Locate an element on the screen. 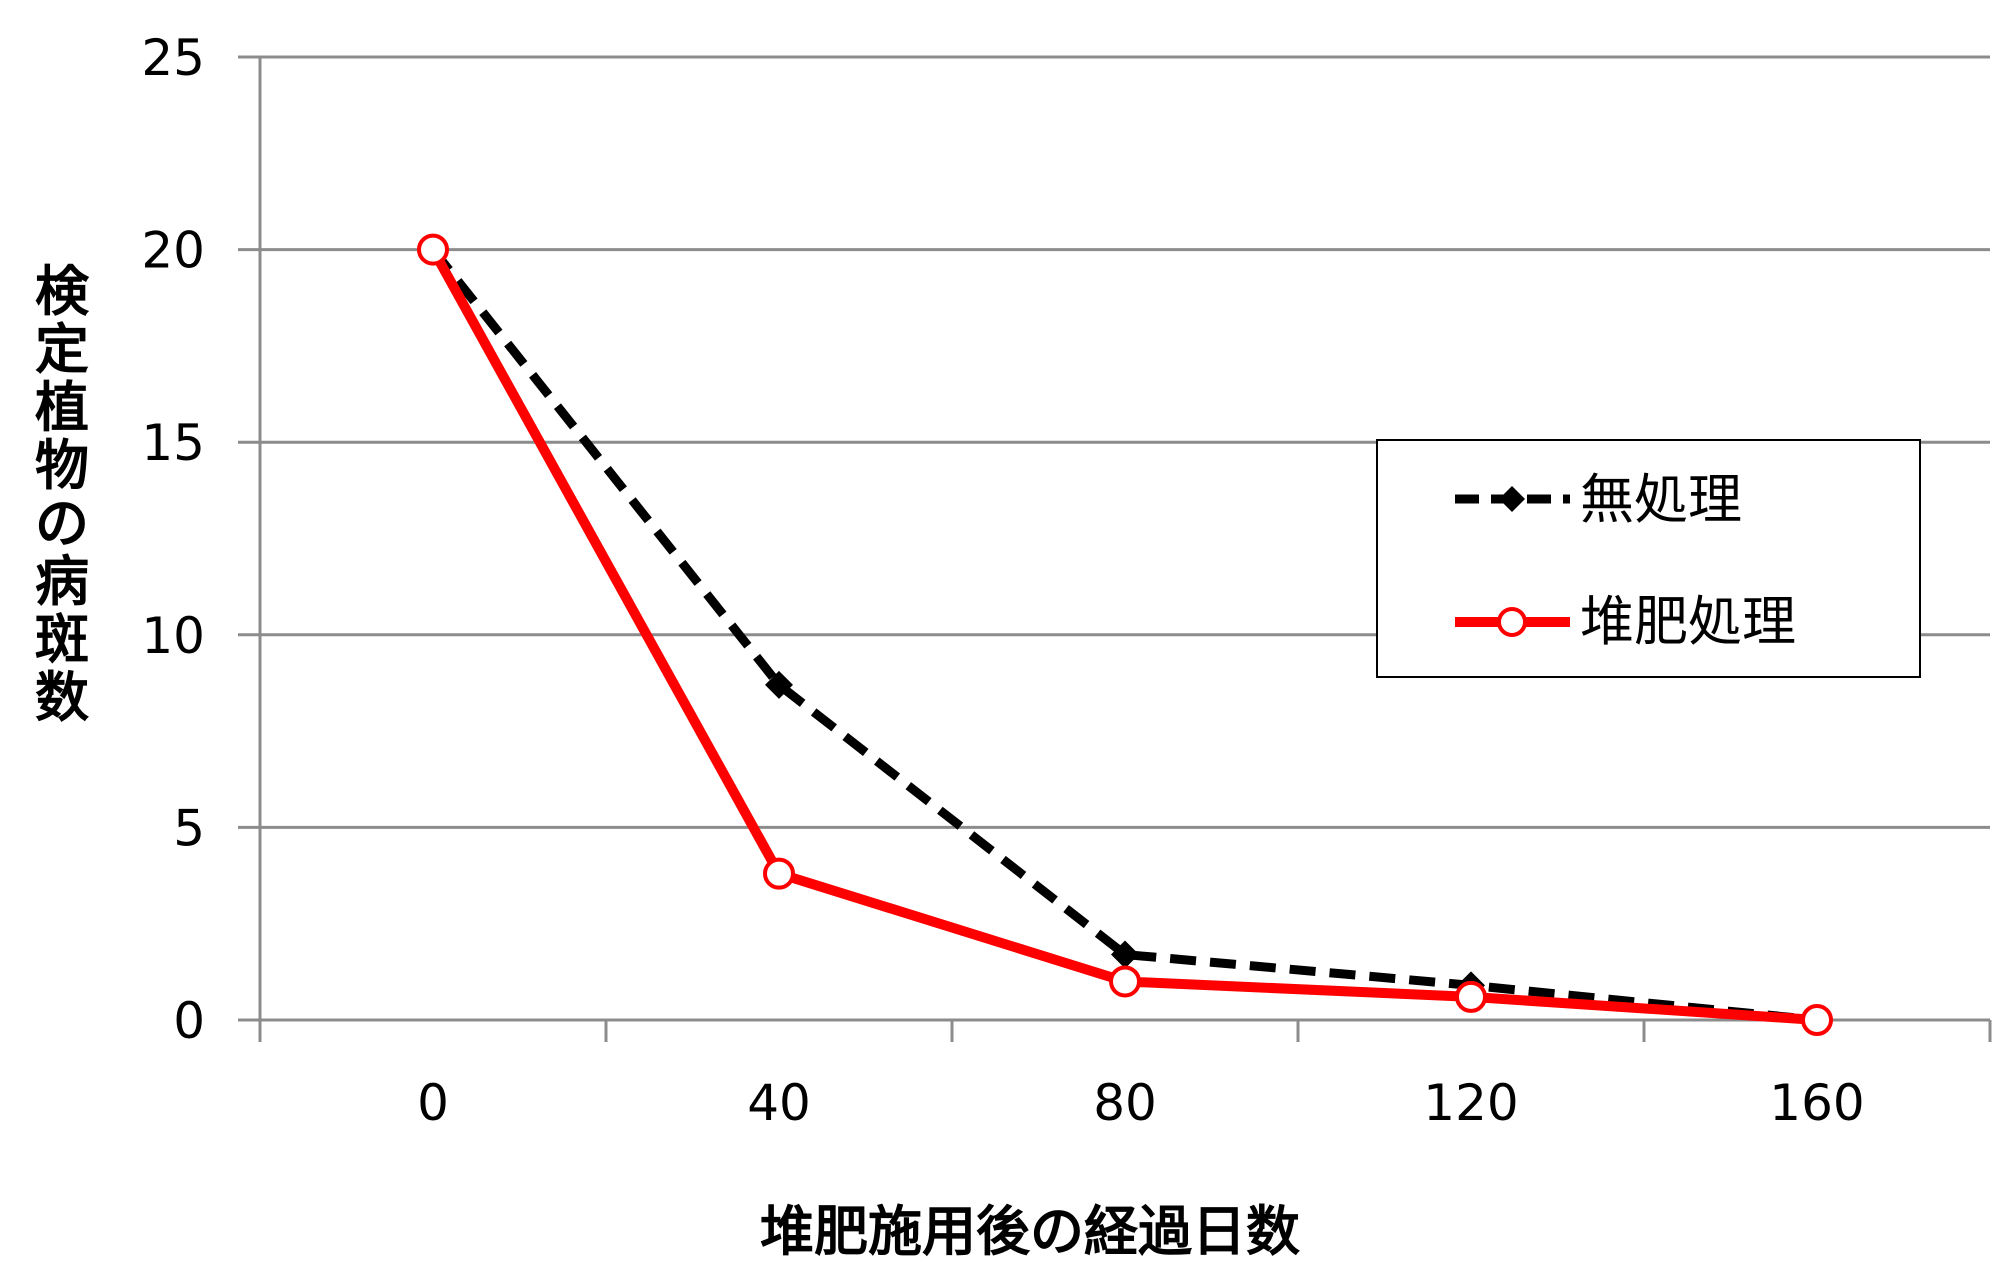 The image size is (2000, 1288). y-axis-title-char: 植 is located at coordinates (62, 407).